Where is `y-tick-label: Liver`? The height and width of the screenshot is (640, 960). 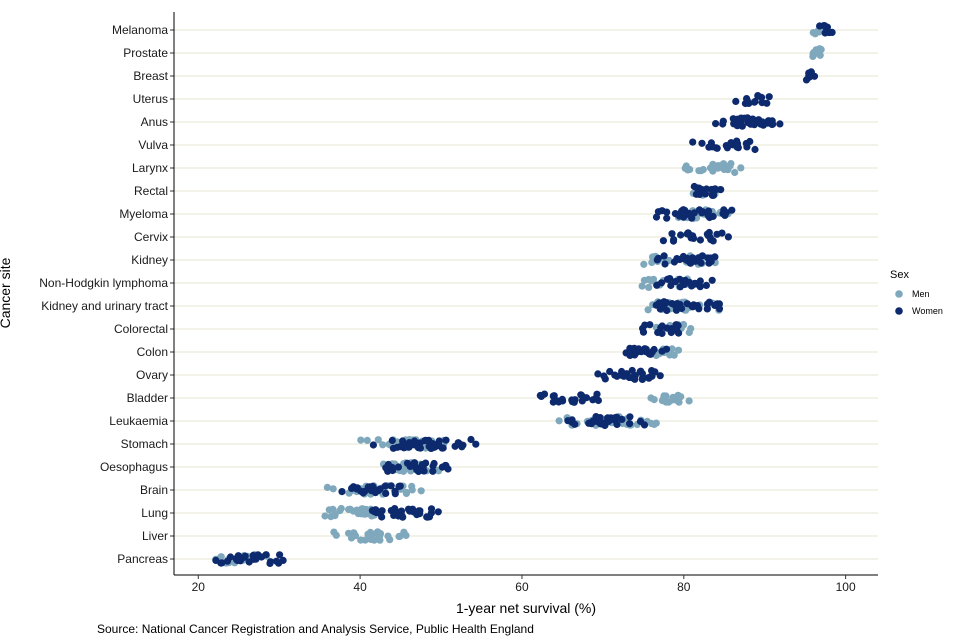 y-tick-label: Liver is located at coordinates (155, 536).